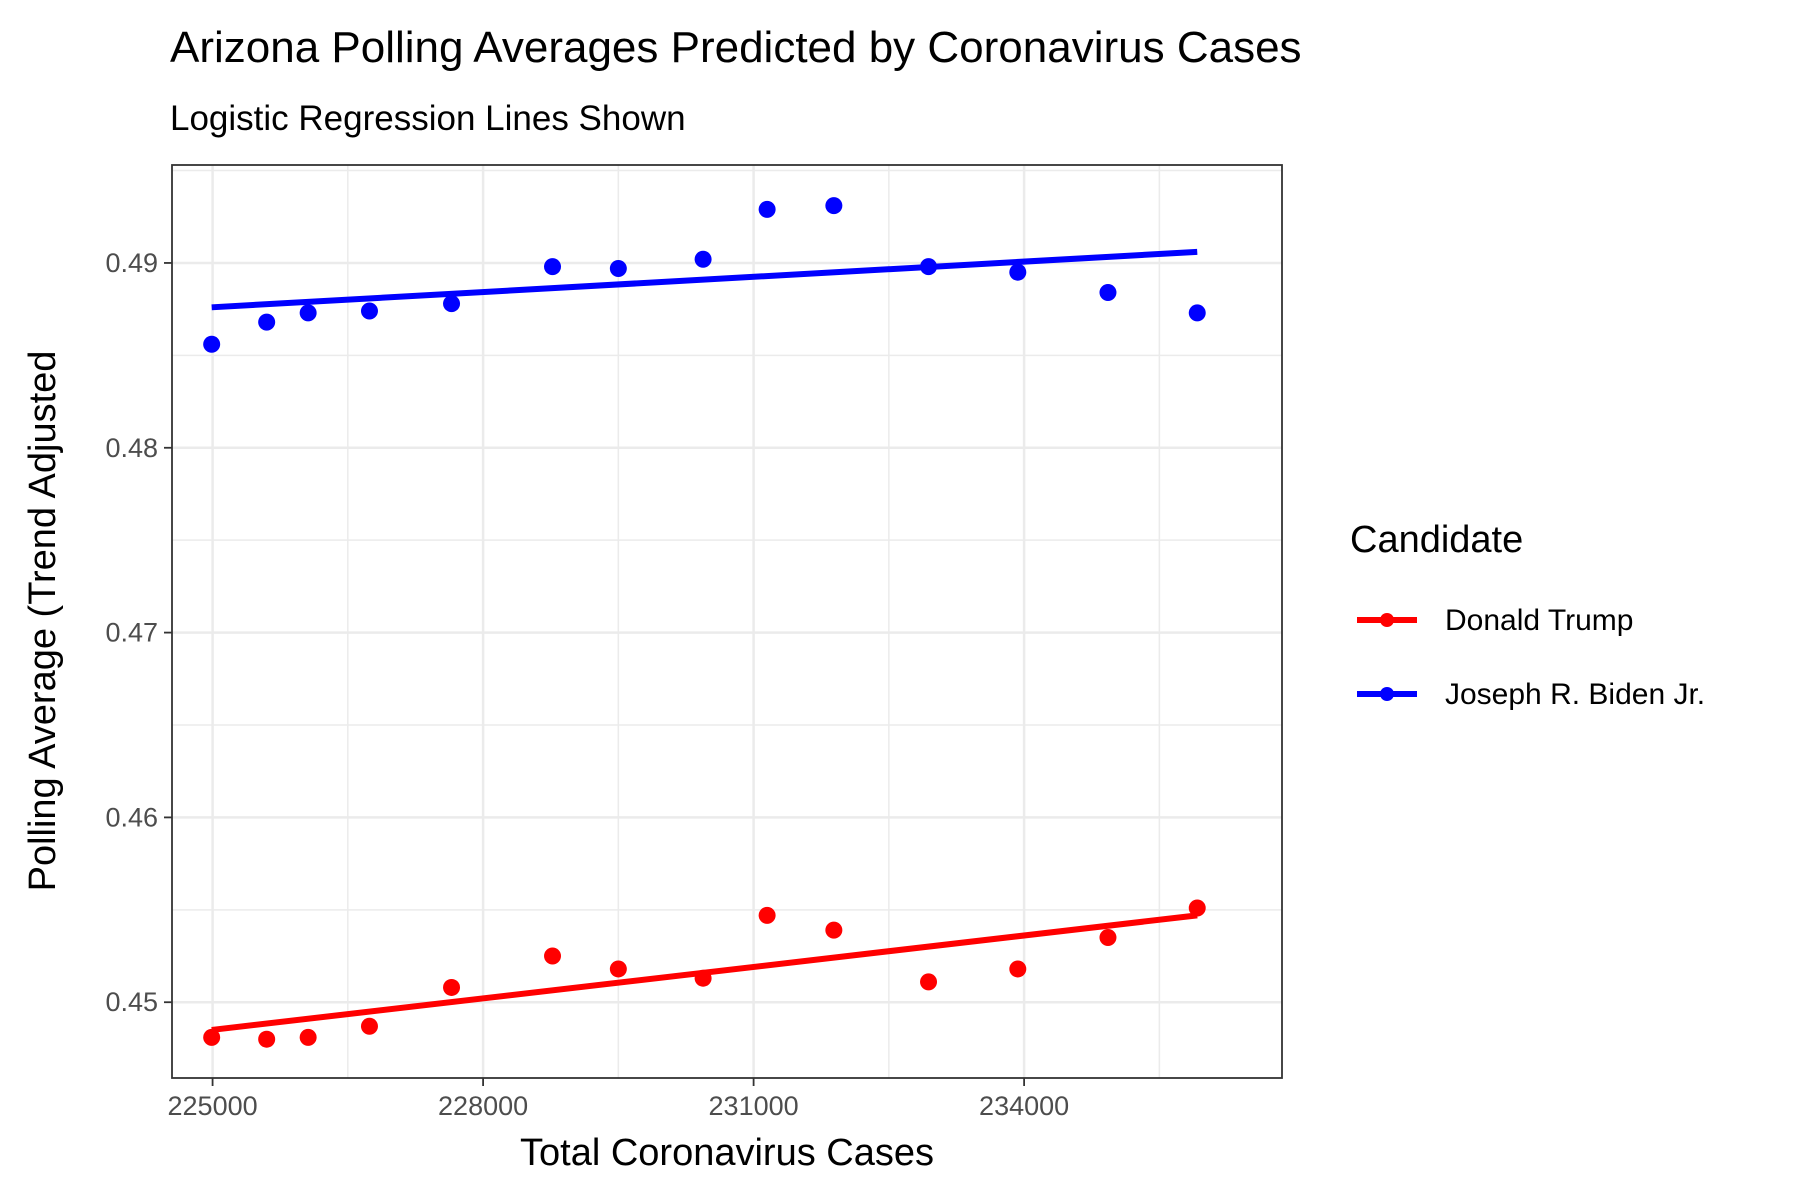 Image resolution: width=1800 pixels, height=1200 pixels. What do you see at coordinates (131, 817) in the screenshot?
I see `y-tick-label: 0.46` at bounding box center [131, 817].